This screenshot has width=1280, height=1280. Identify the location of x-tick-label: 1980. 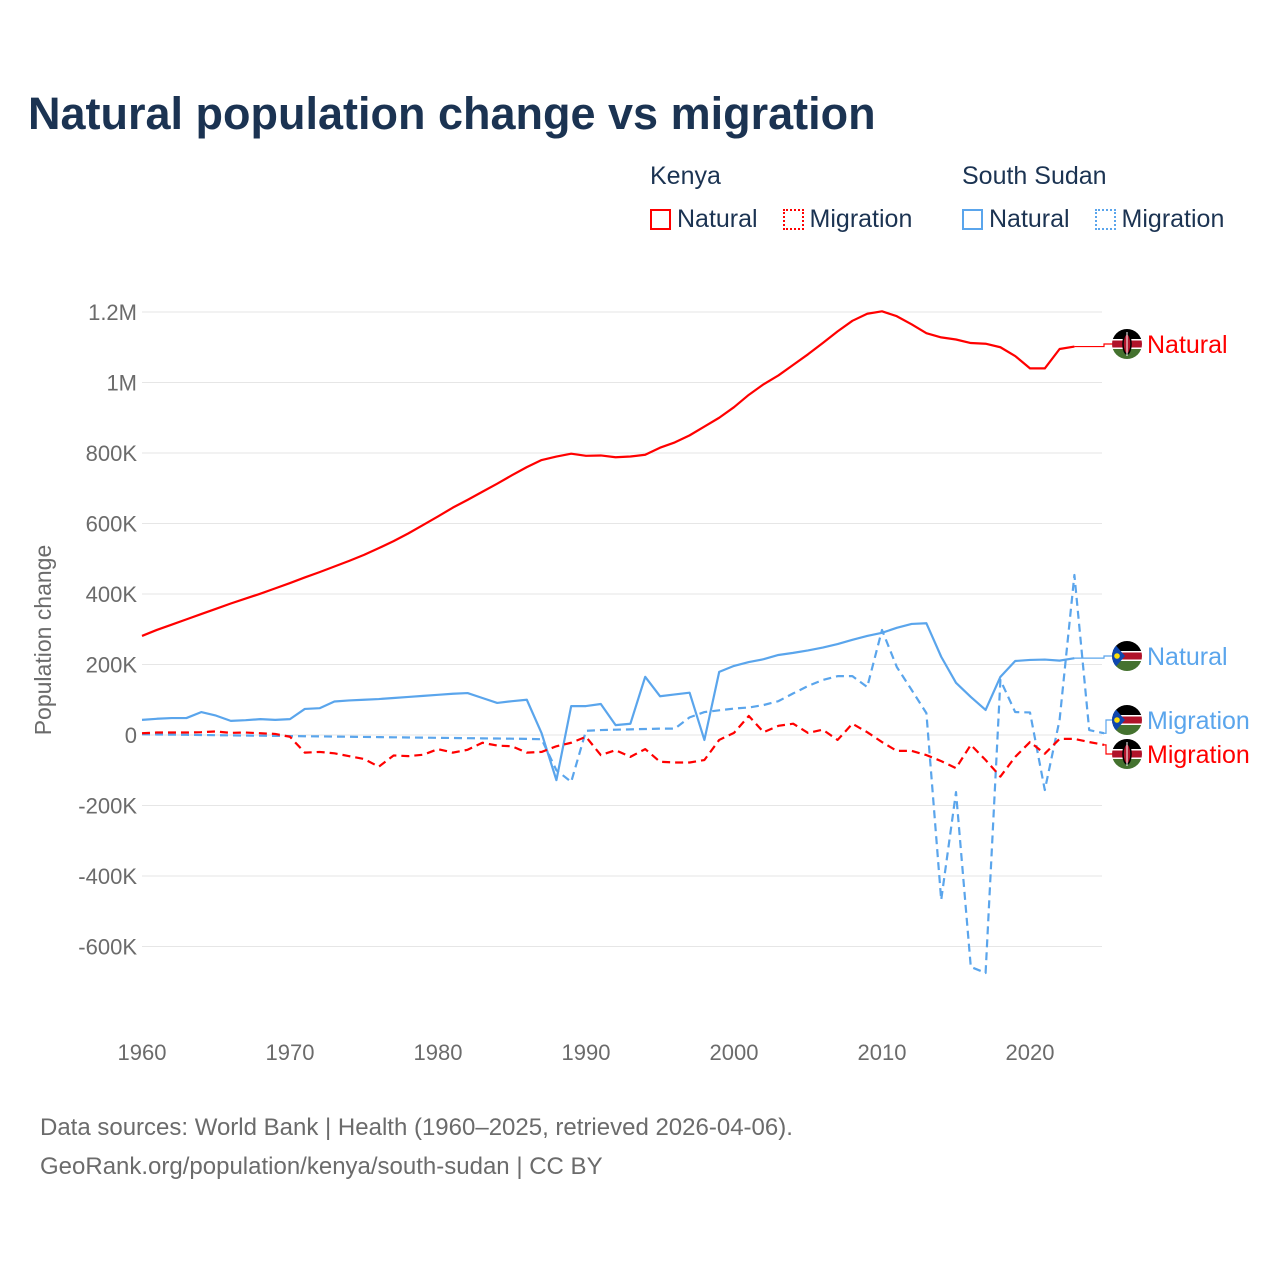
(438, 1052).